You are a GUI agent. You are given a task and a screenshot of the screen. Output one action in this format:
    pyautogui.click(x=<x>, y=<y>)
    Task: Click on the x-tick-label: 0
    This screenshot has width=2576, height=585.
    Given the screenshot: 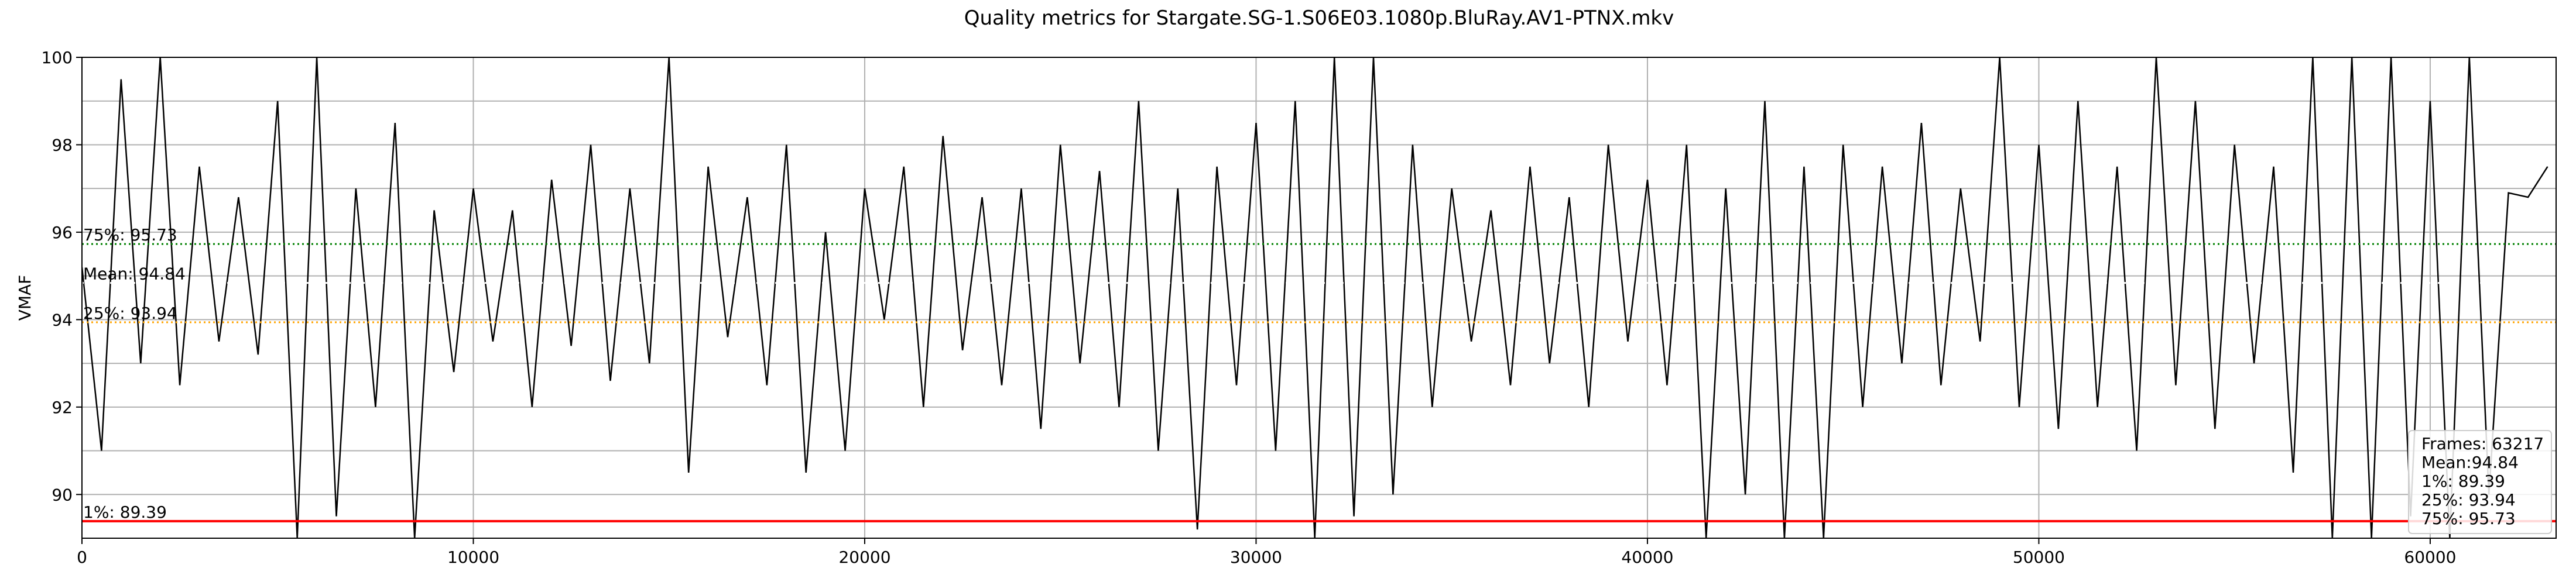 What is the action you would take?
    pyautogui.click(x=82, y=557)
    